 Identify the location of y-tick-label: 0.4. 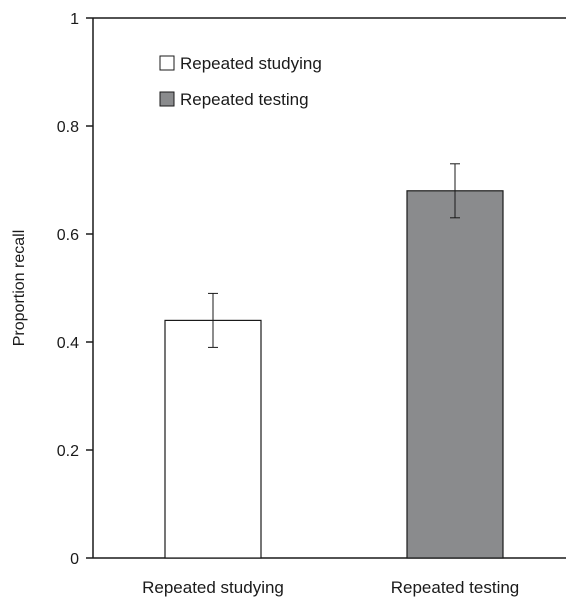
(68, 343).